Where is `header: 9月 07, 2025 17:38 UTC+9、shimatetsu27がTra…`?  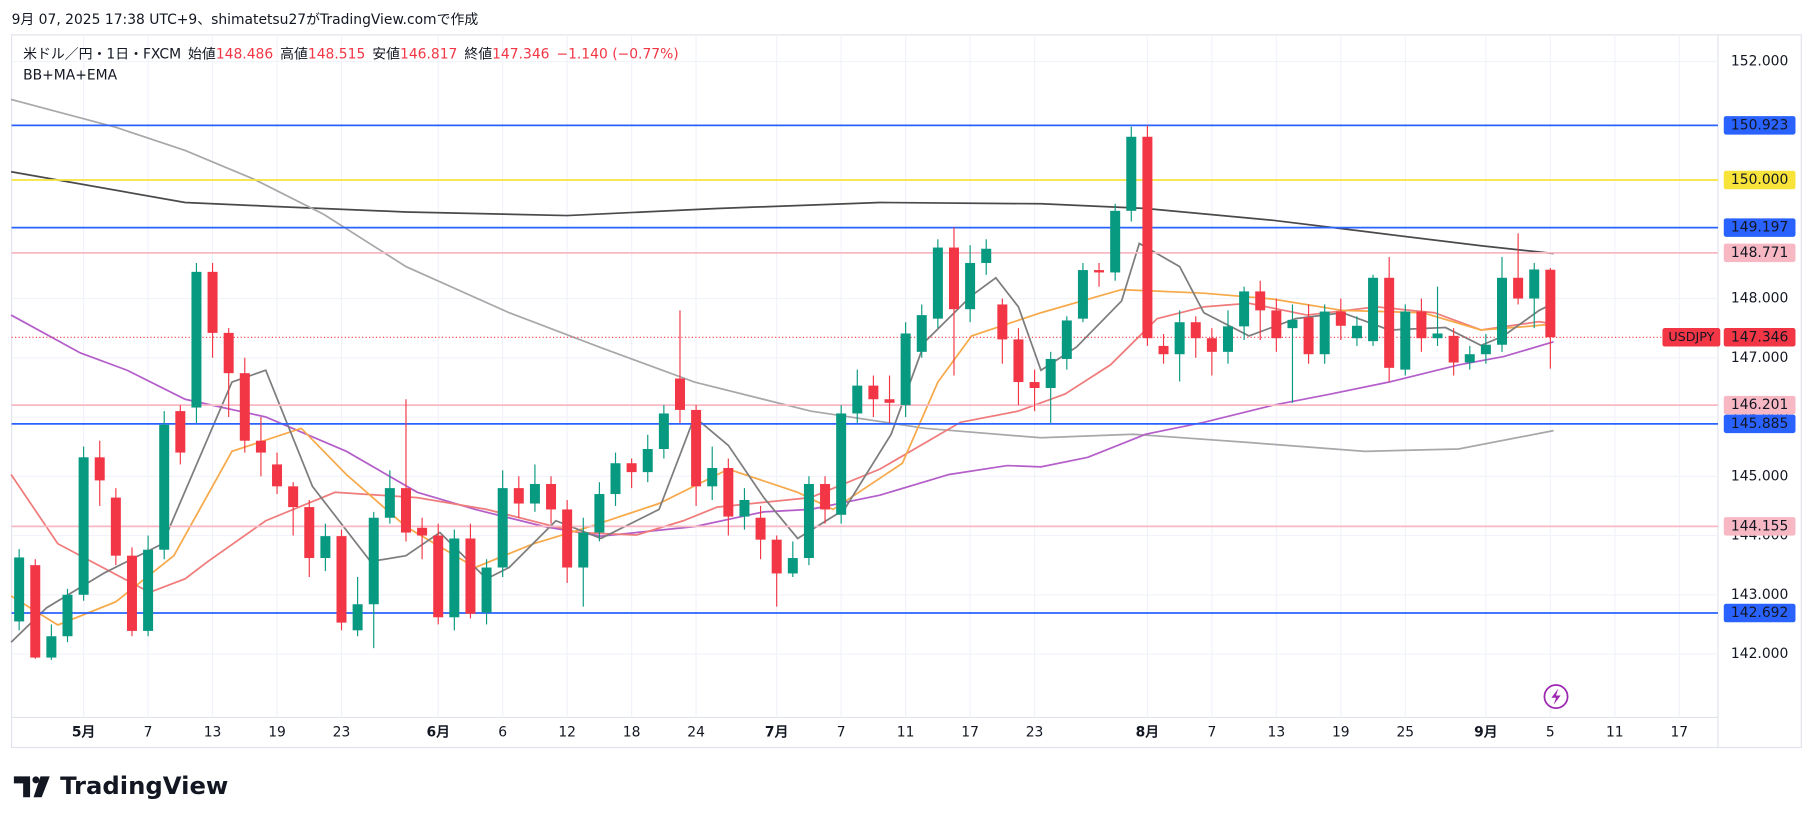
header: 9月 07, 2025 17:38 UTC+9、shimatetsu27がTra… is located at coordinates (245, 20).